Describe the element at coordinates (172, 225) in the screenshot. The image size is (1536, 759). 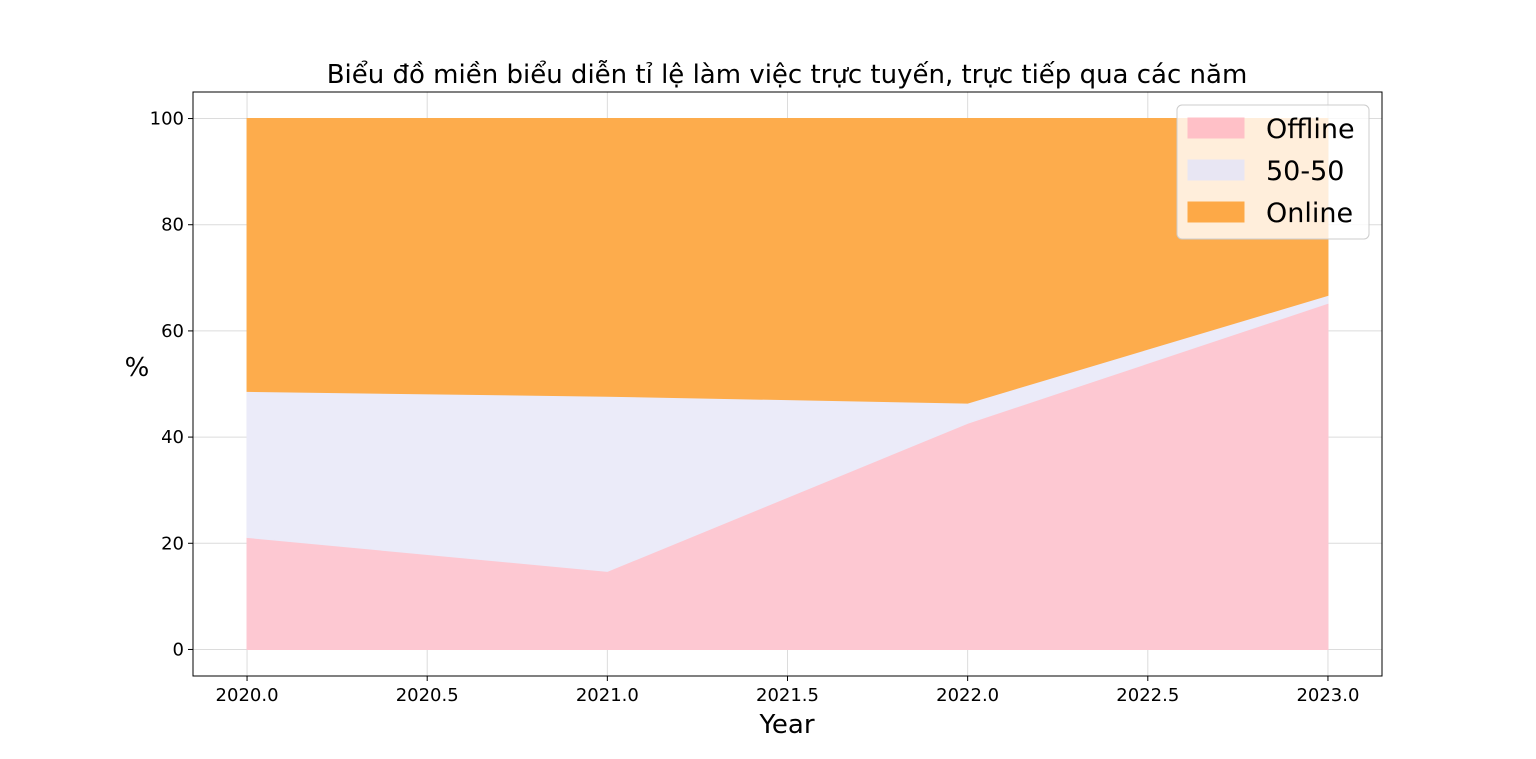
I see `y-tick-label: 80` at that location.